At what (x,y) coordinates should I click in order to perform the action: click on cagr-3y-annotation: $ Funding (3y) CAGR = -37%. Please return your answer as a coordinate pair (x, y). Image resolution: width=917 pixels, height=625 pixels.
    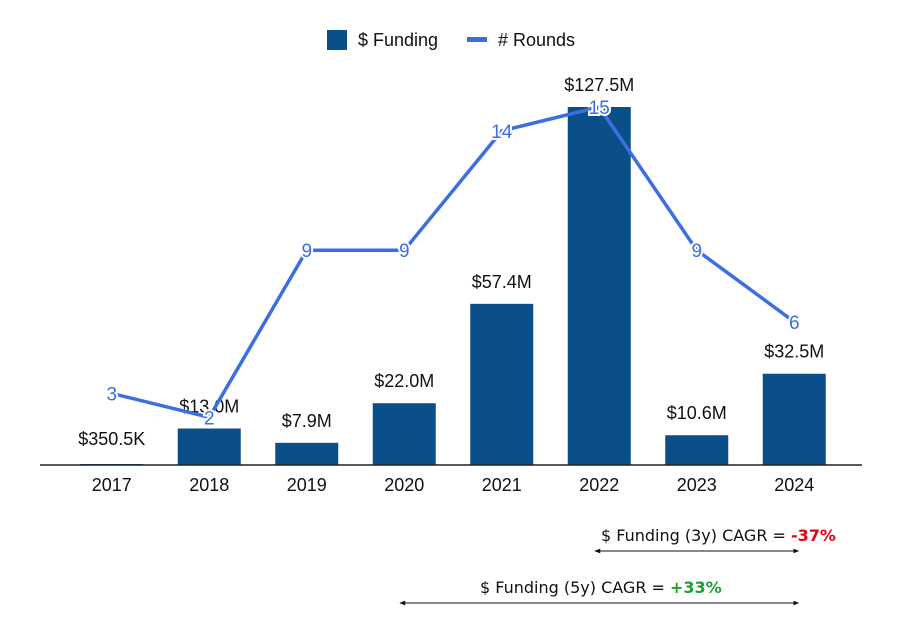
    Looking at the image, I should click on (718, 535).